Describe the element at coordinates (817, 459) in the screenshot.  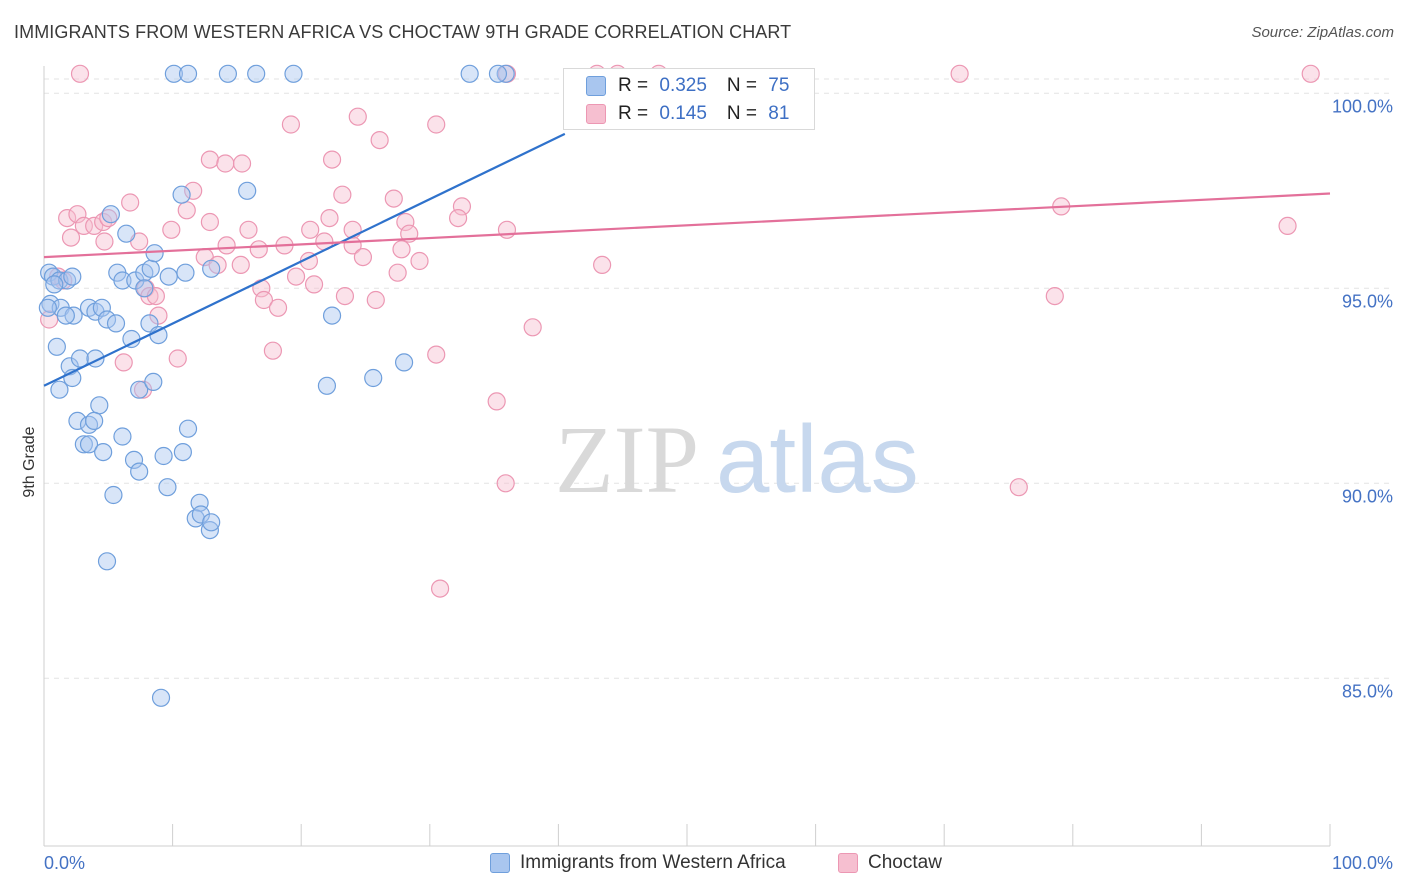
I see `watermark-atlas: atlas` at that location.